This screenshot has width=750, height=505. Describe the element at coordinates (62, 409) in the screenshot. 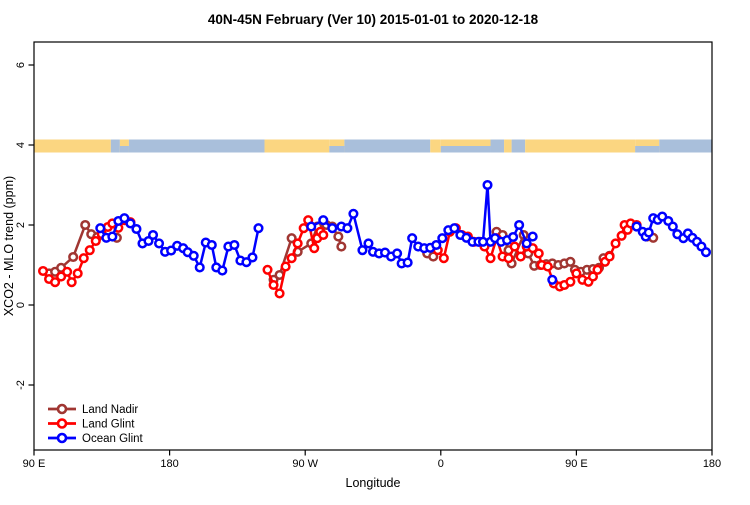

I see `legend-marker` at that location.